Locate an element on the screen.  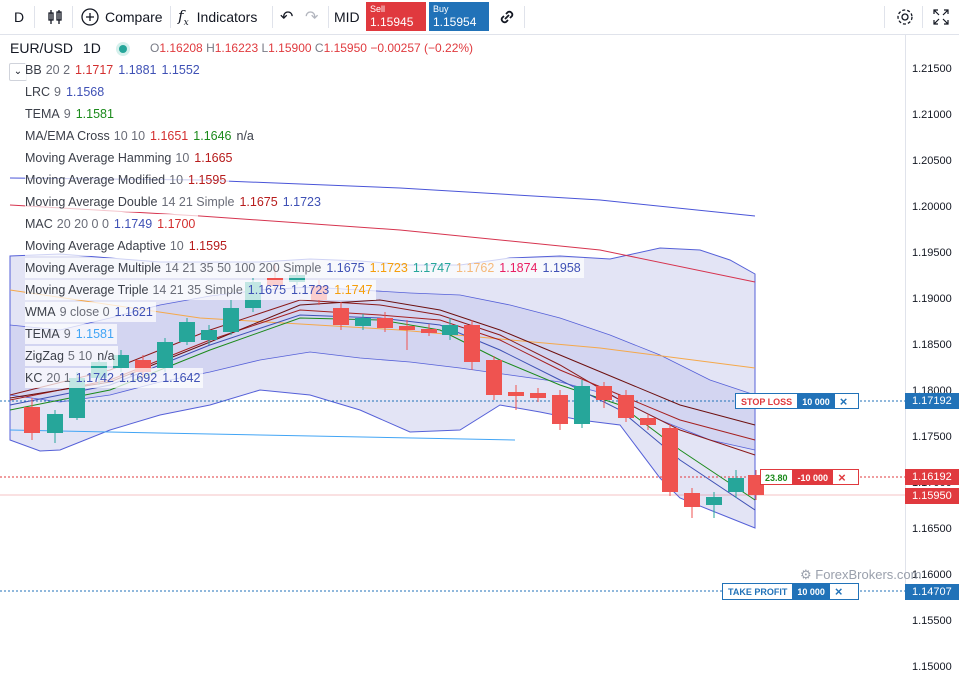
sell-price: 1.15945 is located at coordinates (392, 22).